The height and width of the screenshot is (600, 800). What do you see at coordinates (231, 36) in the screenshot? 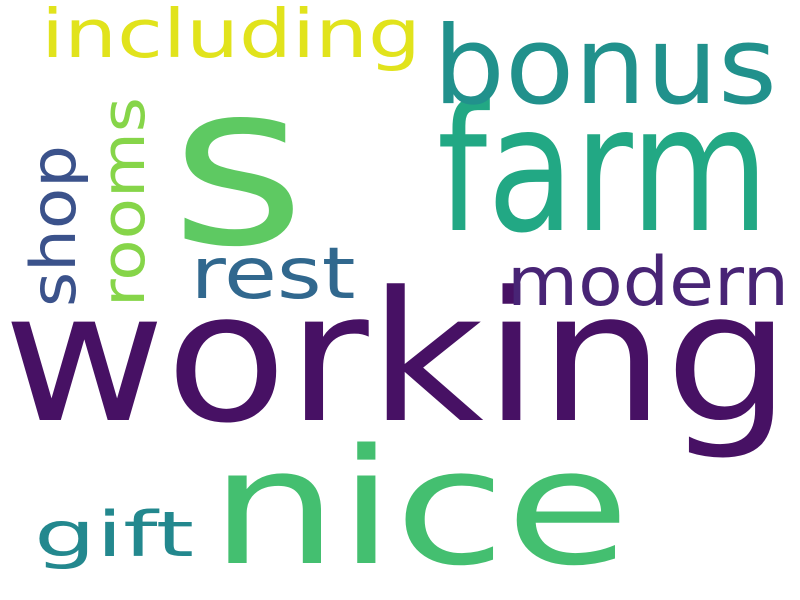
I see `word-including: including` at bounding box center [231, 36].